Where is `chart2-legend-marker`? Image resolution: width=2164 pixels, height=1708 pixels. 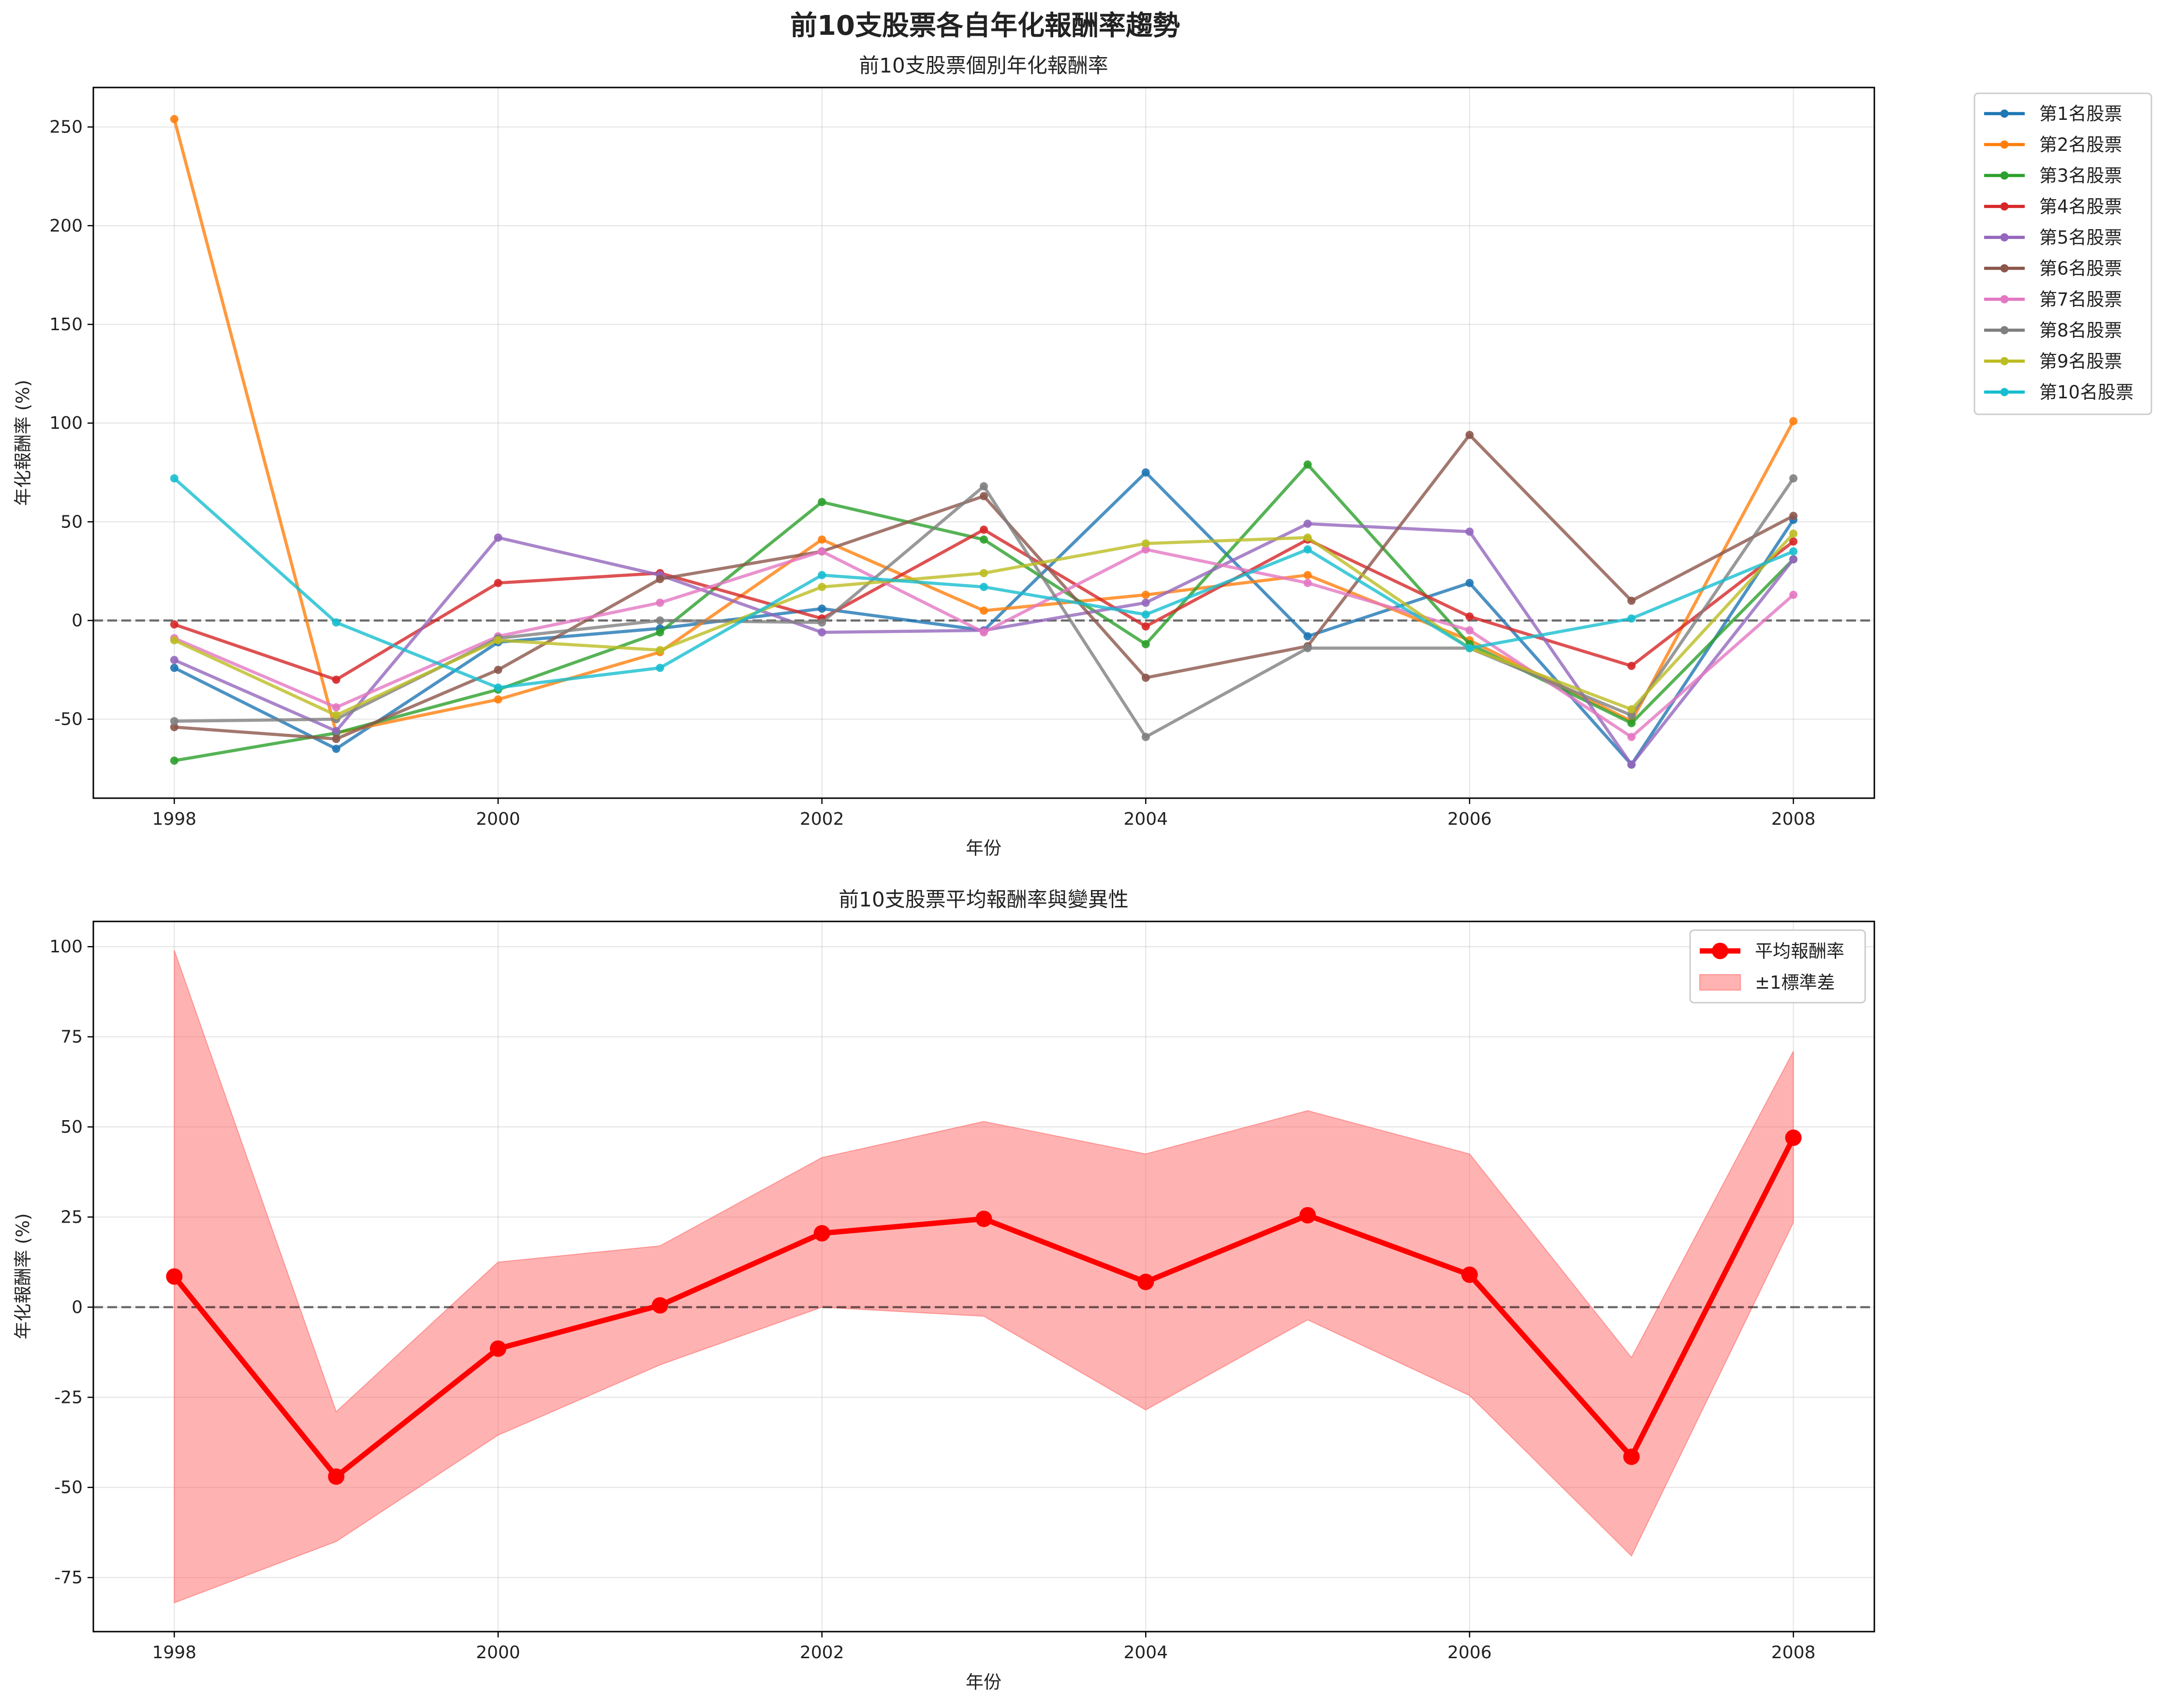 chart2-legend-marker is located at coordinates (1720, 951).